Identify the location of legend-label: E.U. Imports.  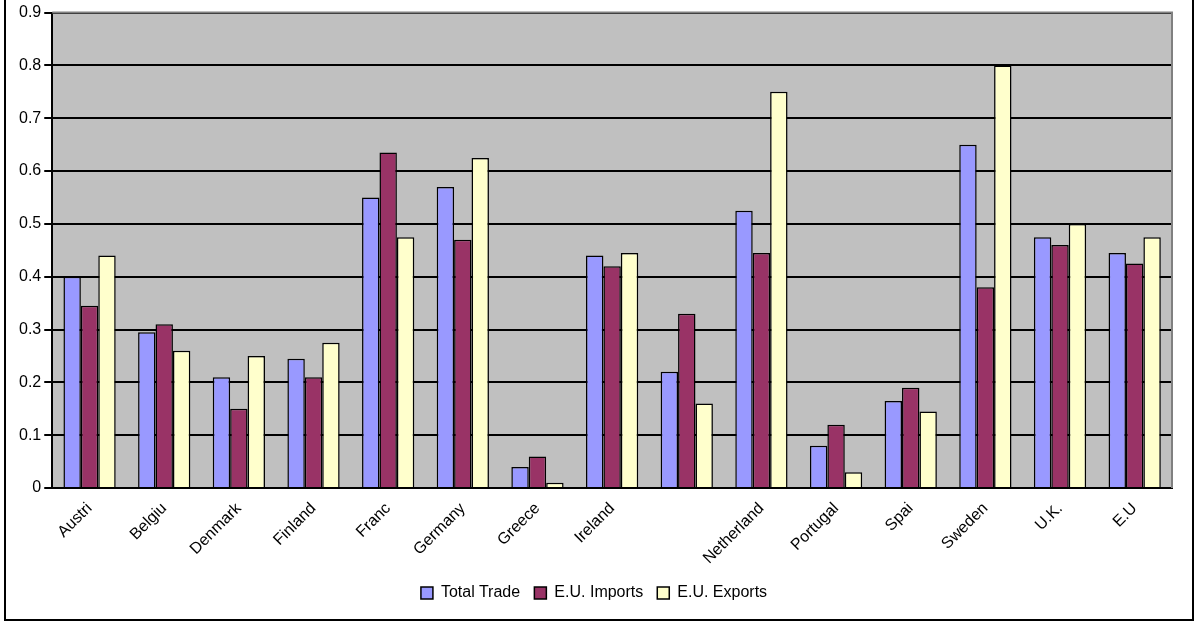
(599, 592).